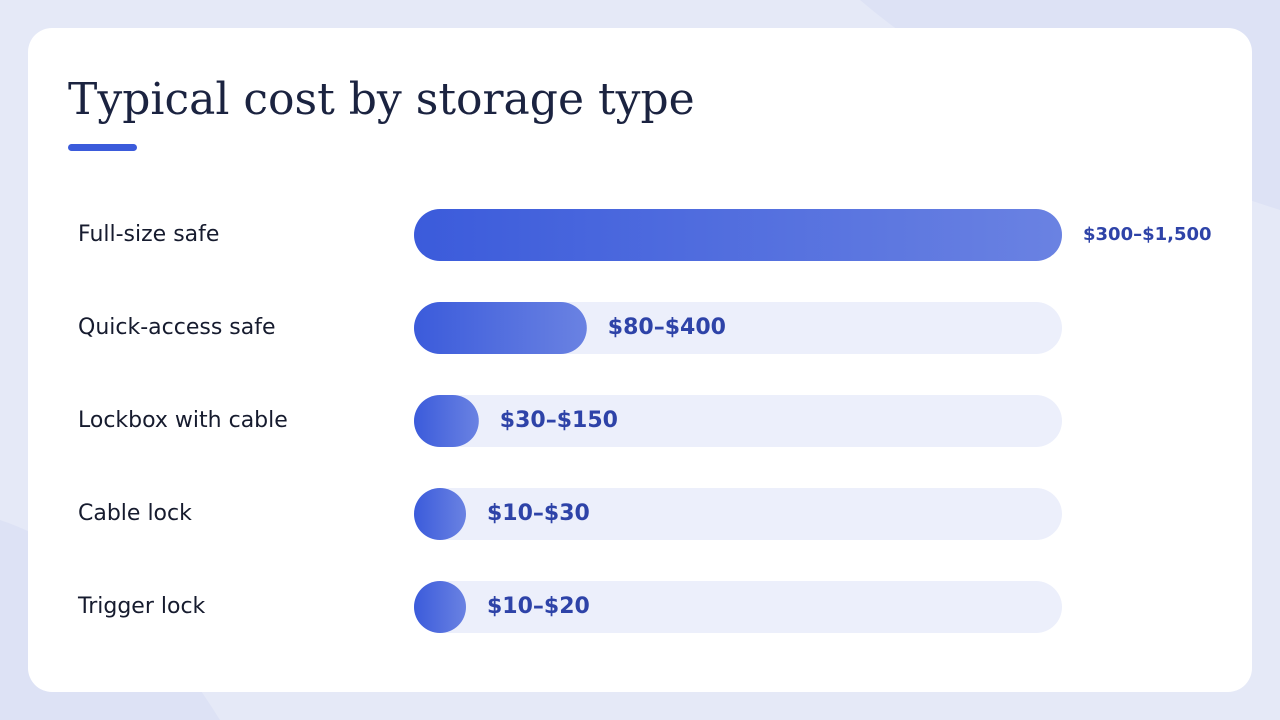  What do you see at coordinates (148, 234) in the screenshot?
I see `category-label: Full-size safe` at bounding box center [148, 234].